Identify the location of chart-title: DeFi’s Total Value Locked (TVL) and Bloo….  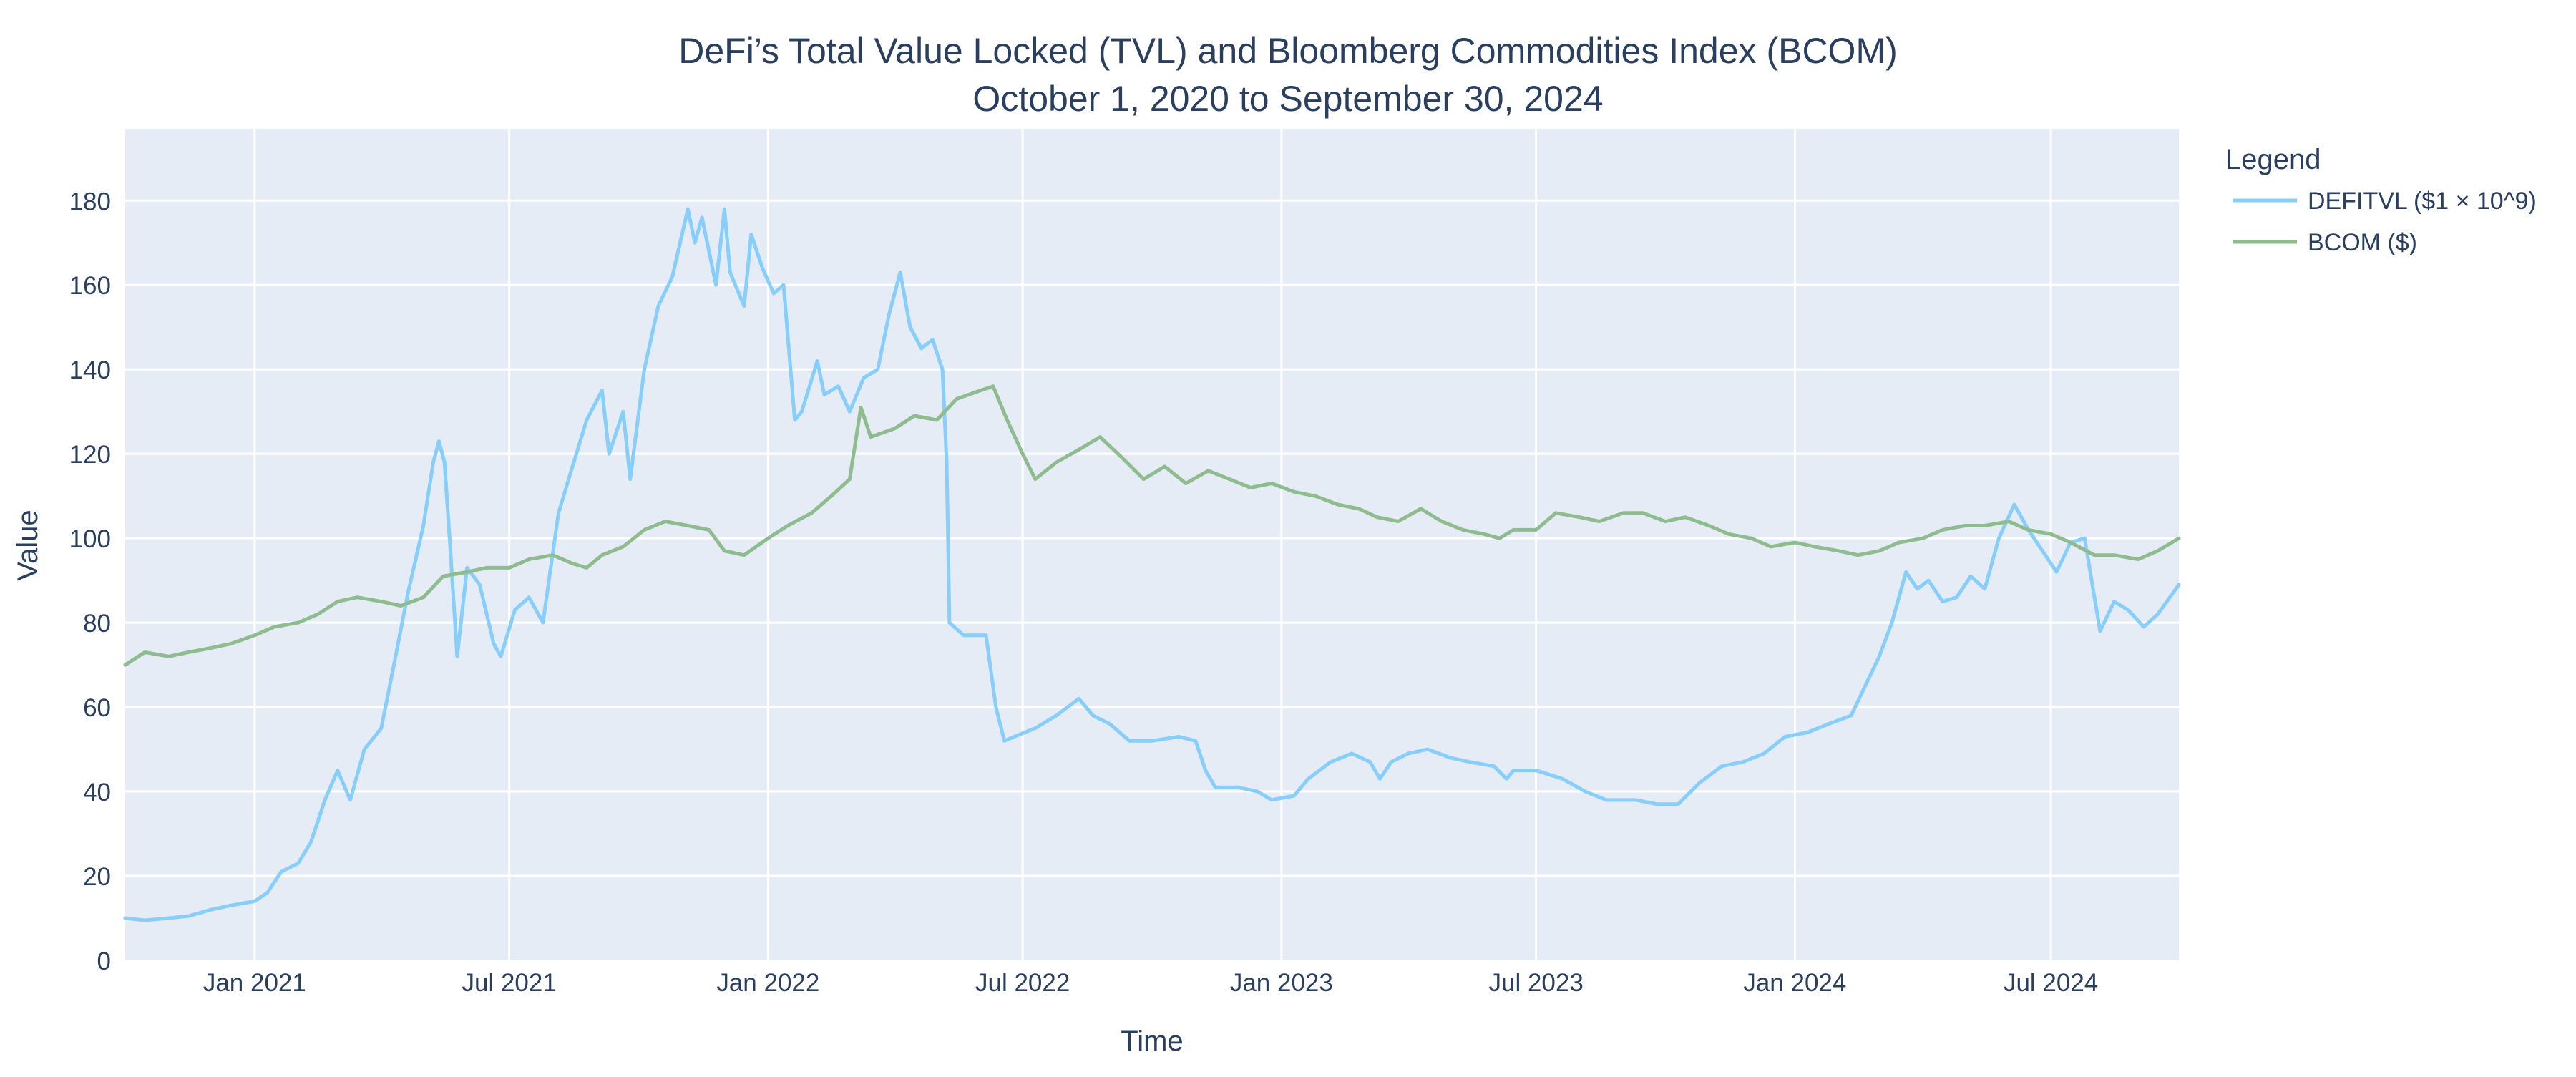
(1288, 51).